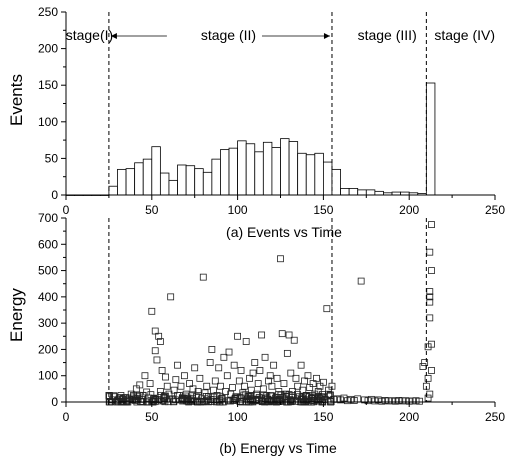  What do you see at coordinates (48, 49) in the screenshot?
I see `y-tick-label: 200` at bounding box center [48, 49].